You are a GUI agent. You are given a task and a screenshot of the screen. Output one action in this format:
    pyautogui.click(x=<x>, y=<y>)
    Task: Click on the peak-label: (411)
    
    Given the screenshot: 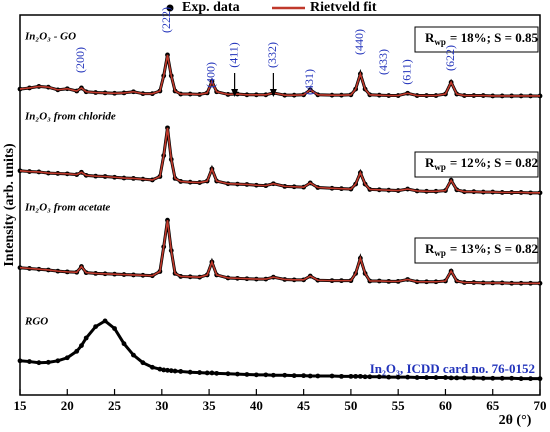 What is the action you would take?
    pyautogui.click(x=233, y=55)
    